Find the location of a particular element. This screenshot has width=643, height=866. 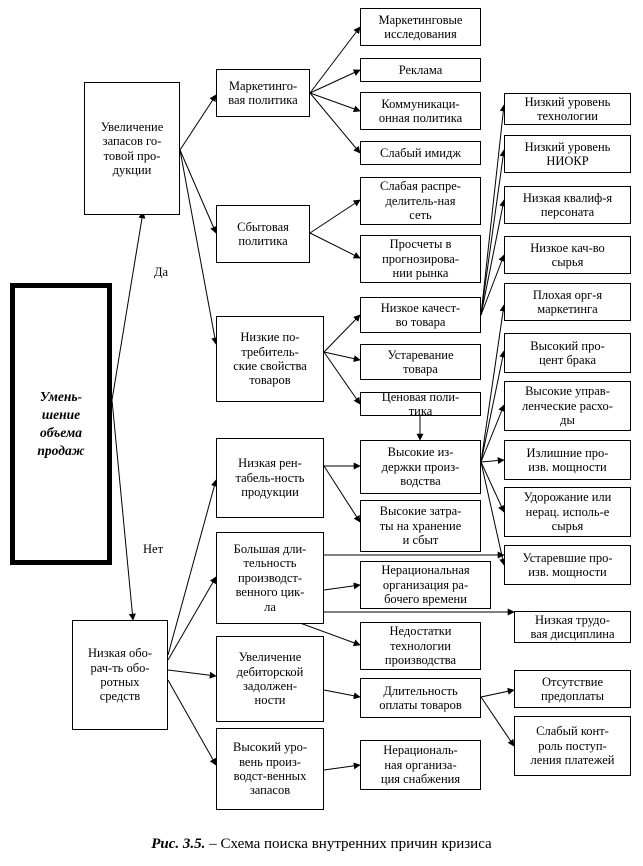

node-high-admin-costs: Высокие управ- ленческие расхо- ды is located at coordinates (567, 406).